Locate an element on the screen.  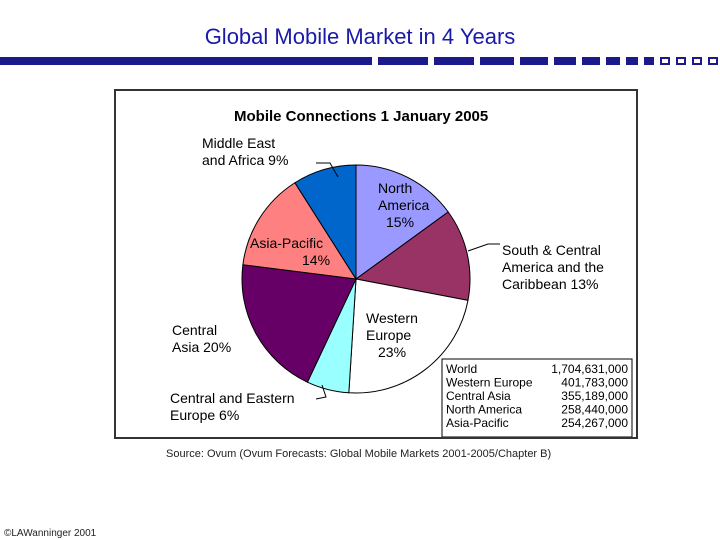
slide-title: Global Mobile Market in 4 Years is located at coordinates (360, 36).